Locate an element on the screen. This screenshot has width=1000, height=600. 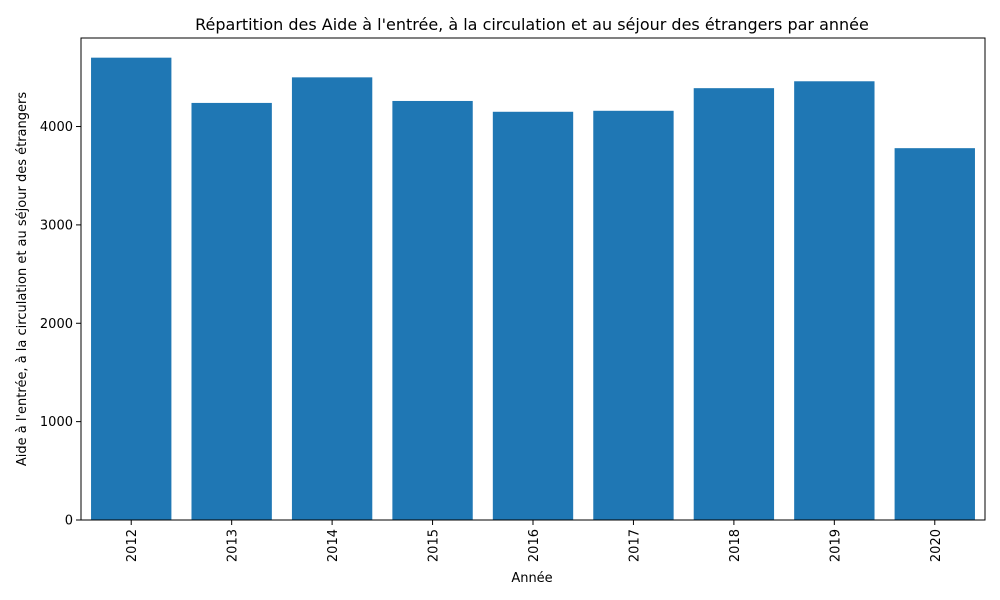
x-tick-label: 2019 is located at coordinates (835, 545).